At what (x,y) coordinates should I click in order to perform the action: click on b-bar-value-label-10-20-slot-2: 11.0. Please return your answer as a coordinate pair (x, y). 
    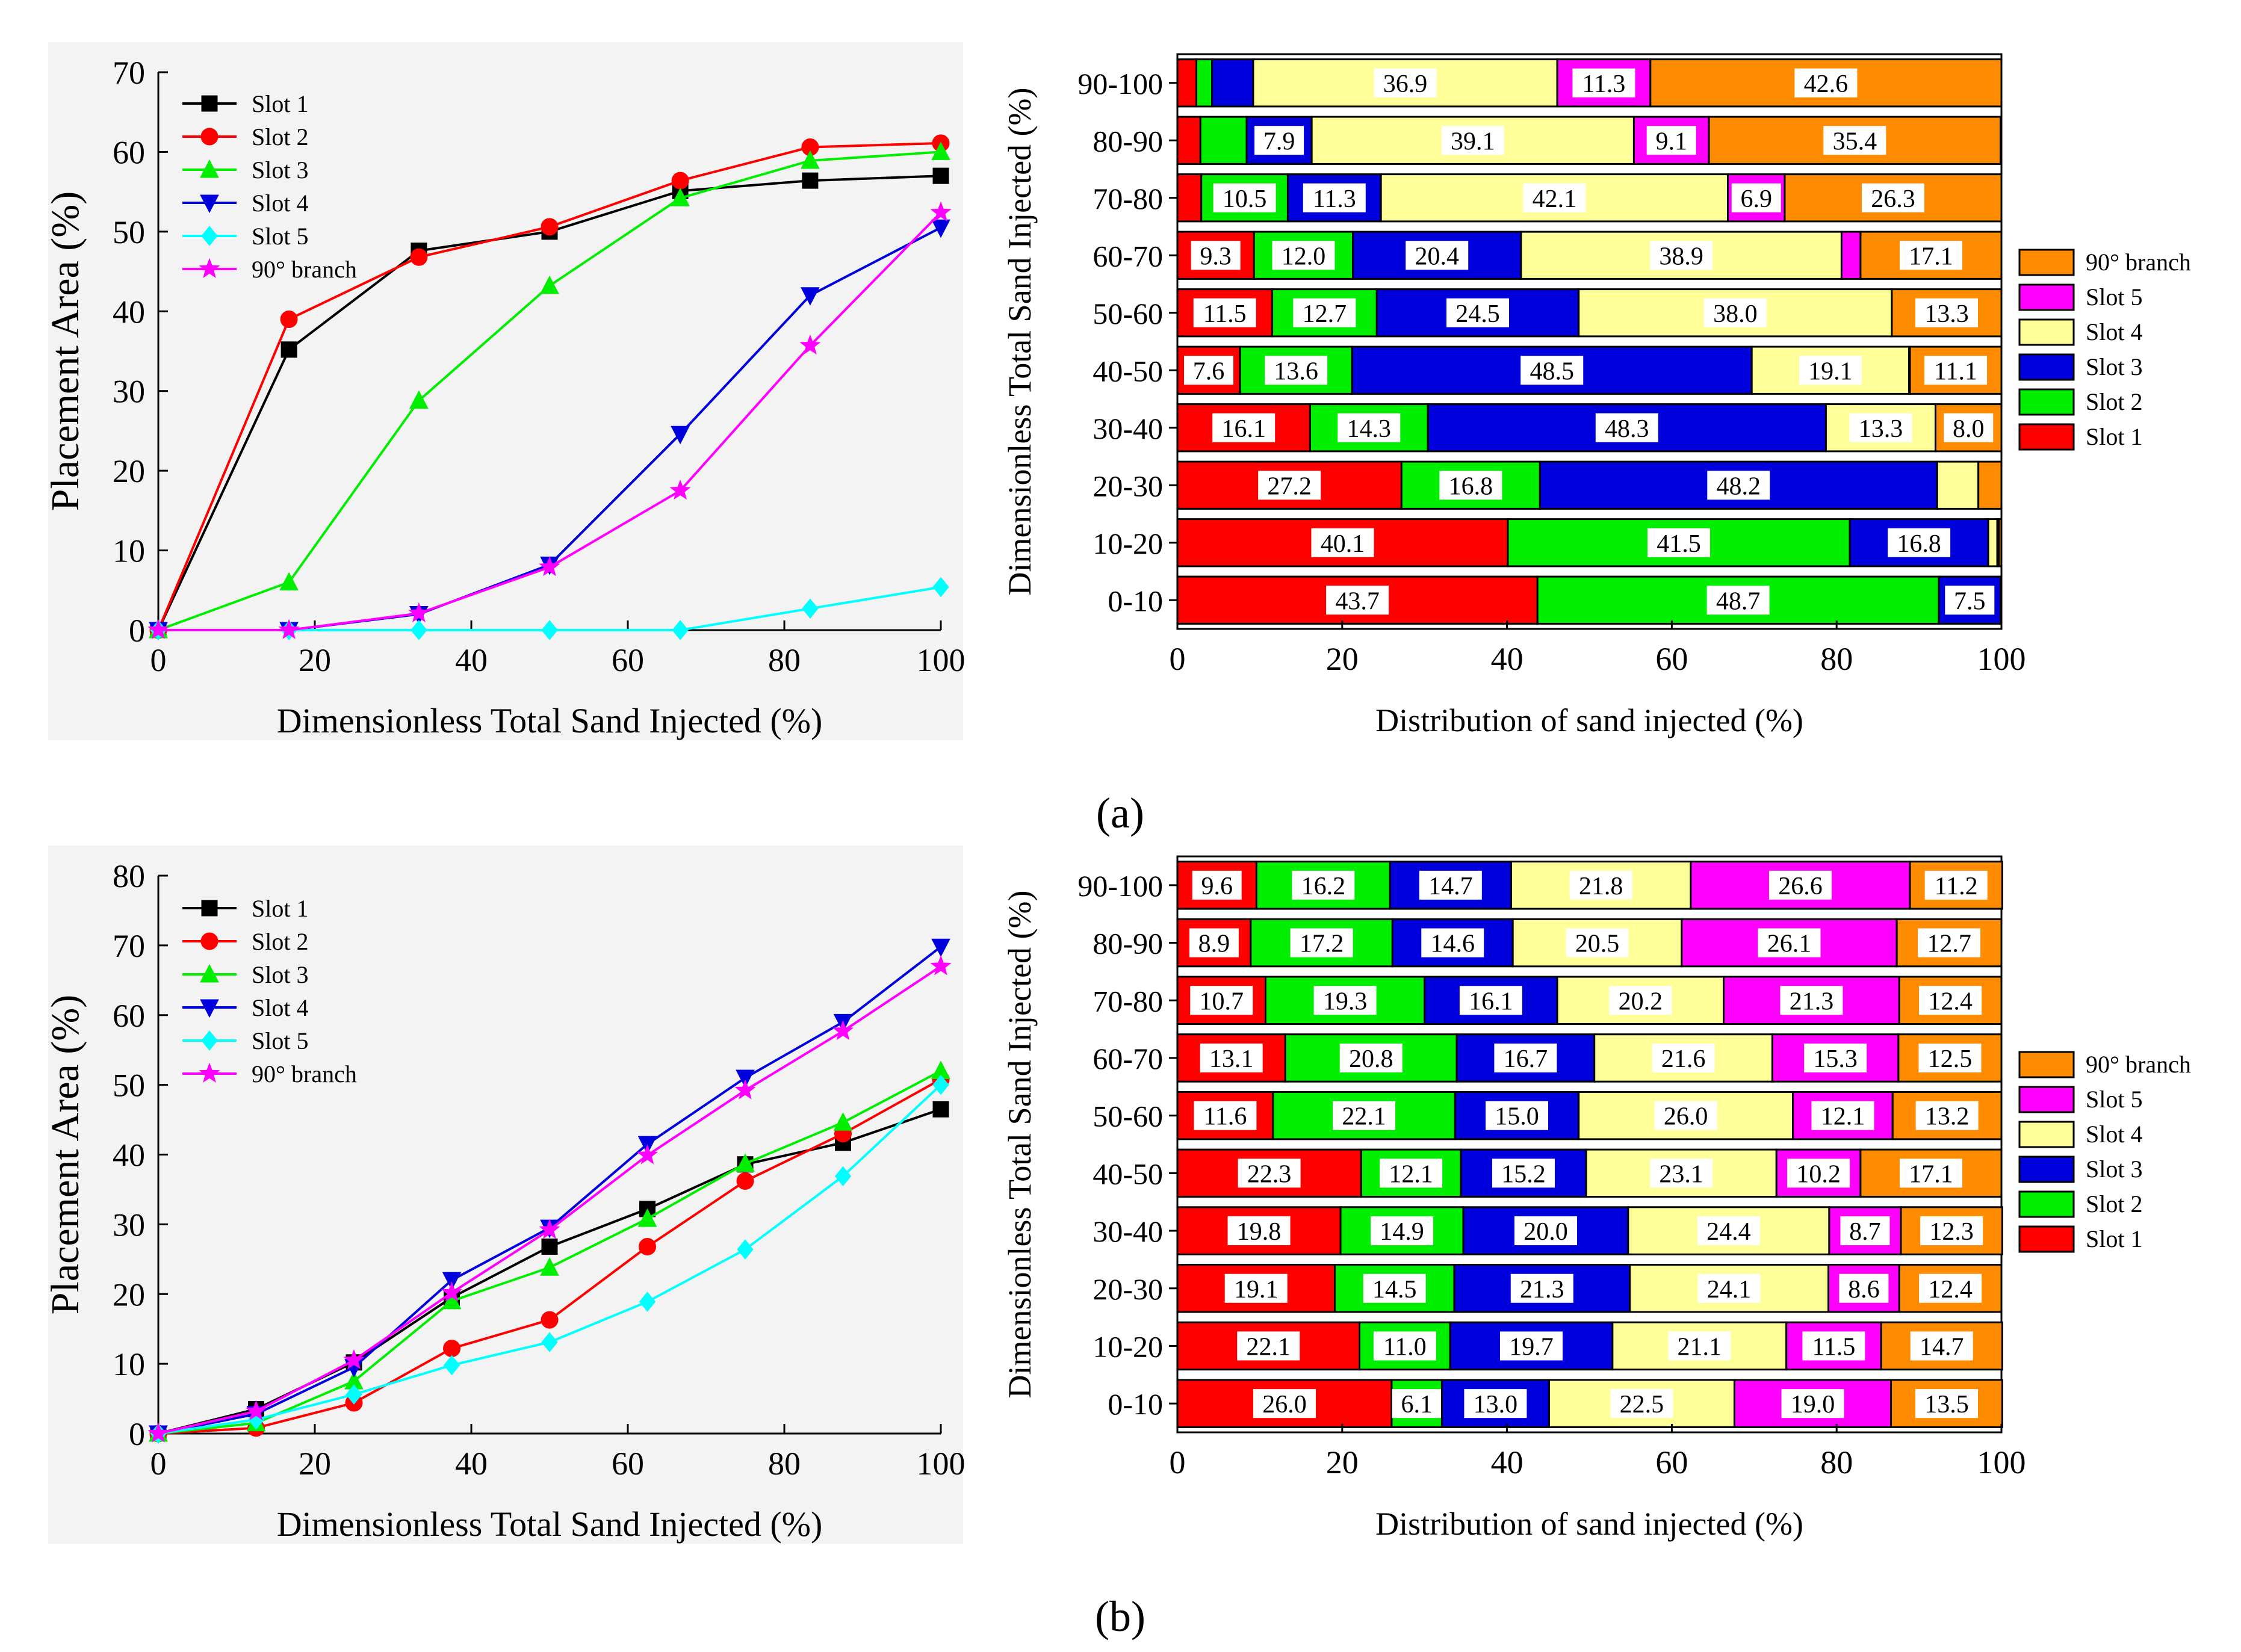
    Looking at the image, I should click on (1405, 1347).